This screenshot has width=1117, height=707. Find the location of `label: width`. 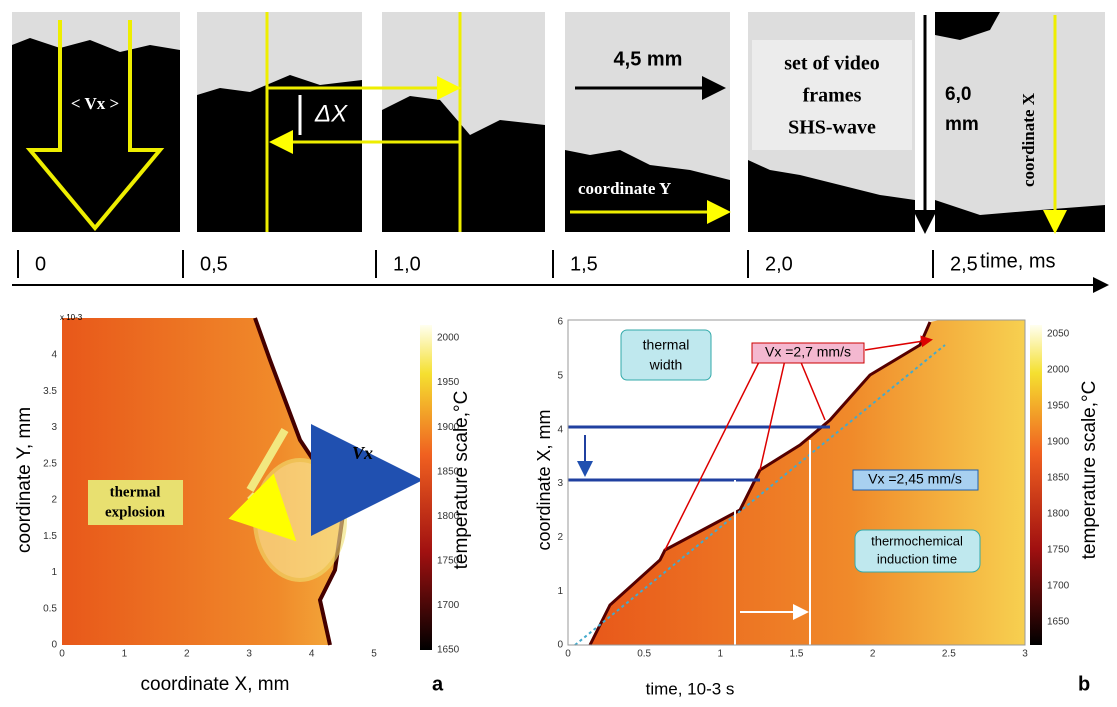

label: width is located at coordinates (666, 365).